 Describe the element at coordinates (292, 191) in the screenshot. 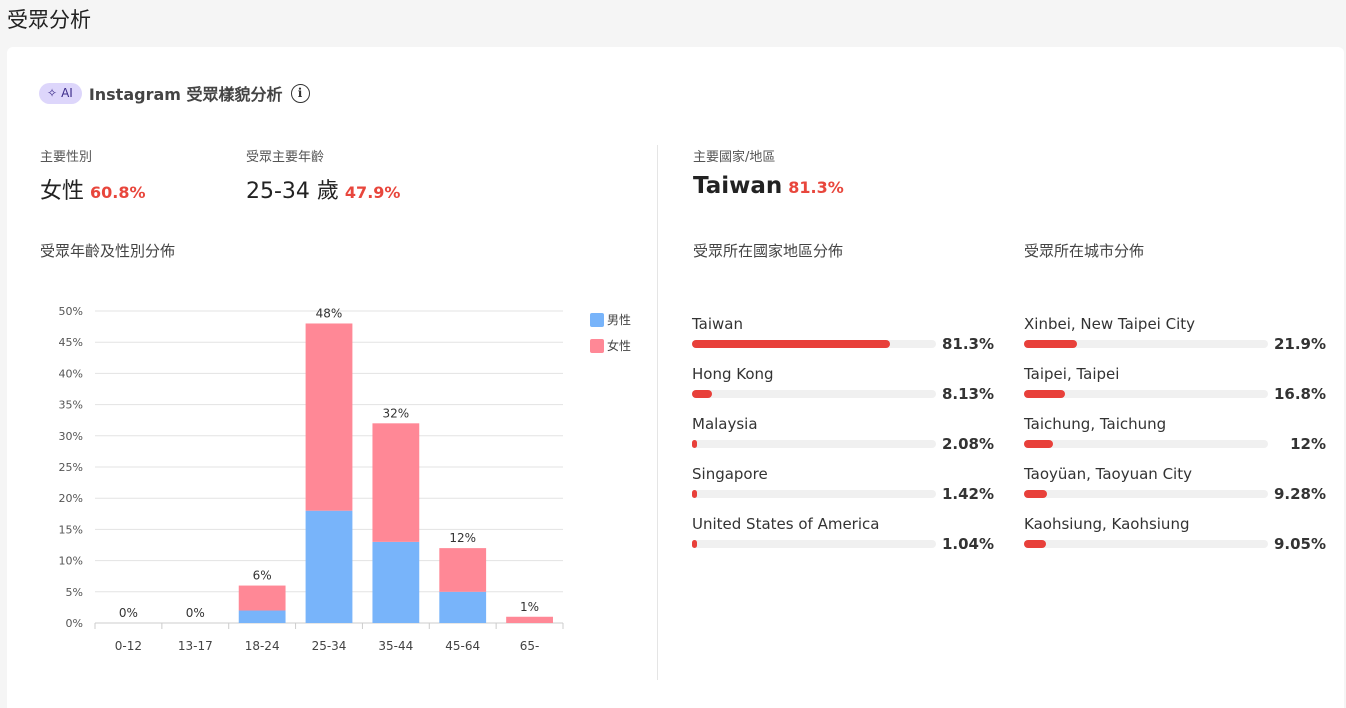

I see `stat-age-value: 25-34 歲` at that location.